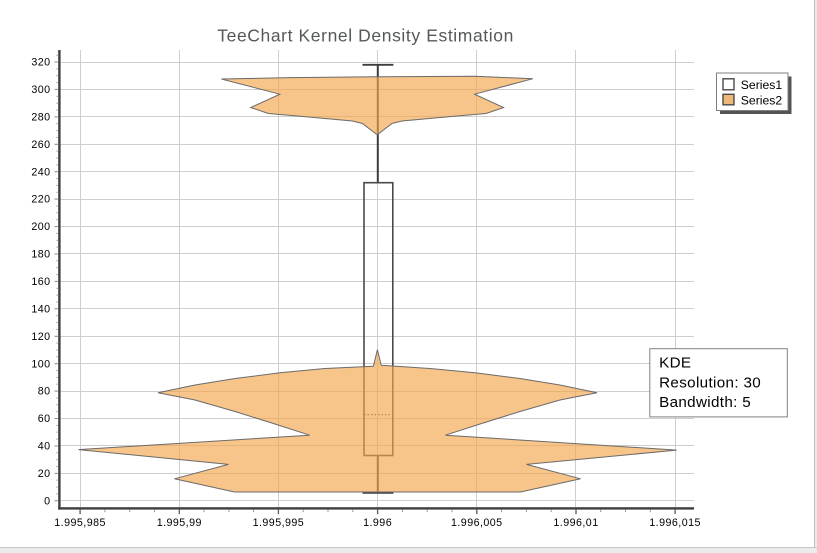  What do you see at coordinates (44, 447) in the screenshot?
I see `svg-text: 40` at bounding box center [44, 447].